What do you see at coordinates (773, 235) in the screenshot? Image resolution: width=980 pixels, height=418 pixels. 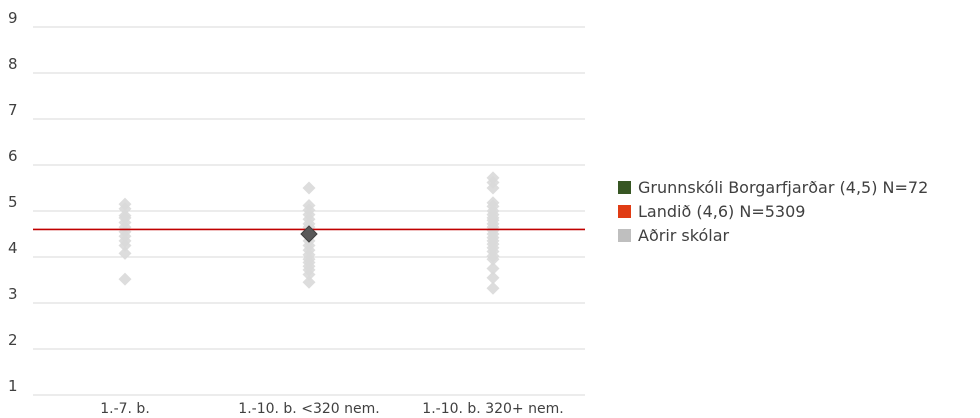 I see `legend-item-other-schools: Aðrir skólar` at bounding box center [773, 235].